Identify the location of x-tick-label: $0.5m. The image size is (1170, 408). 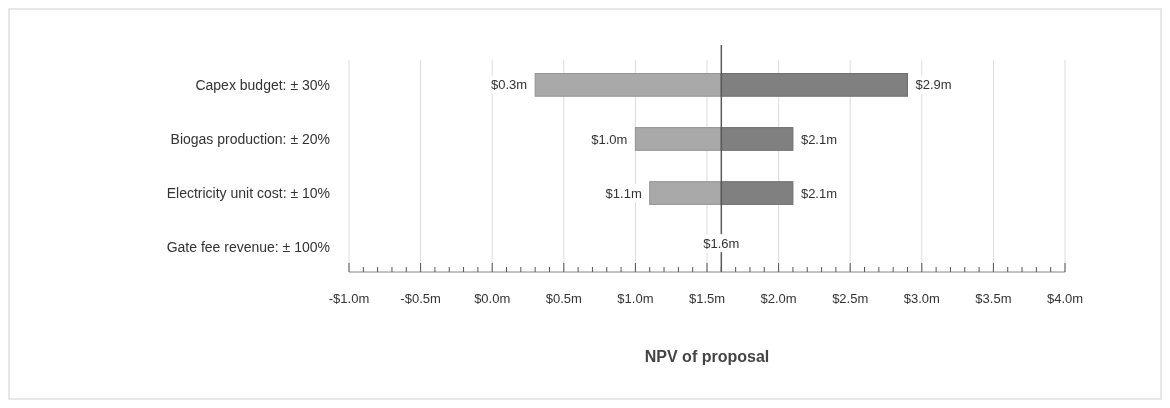
(563, 298).